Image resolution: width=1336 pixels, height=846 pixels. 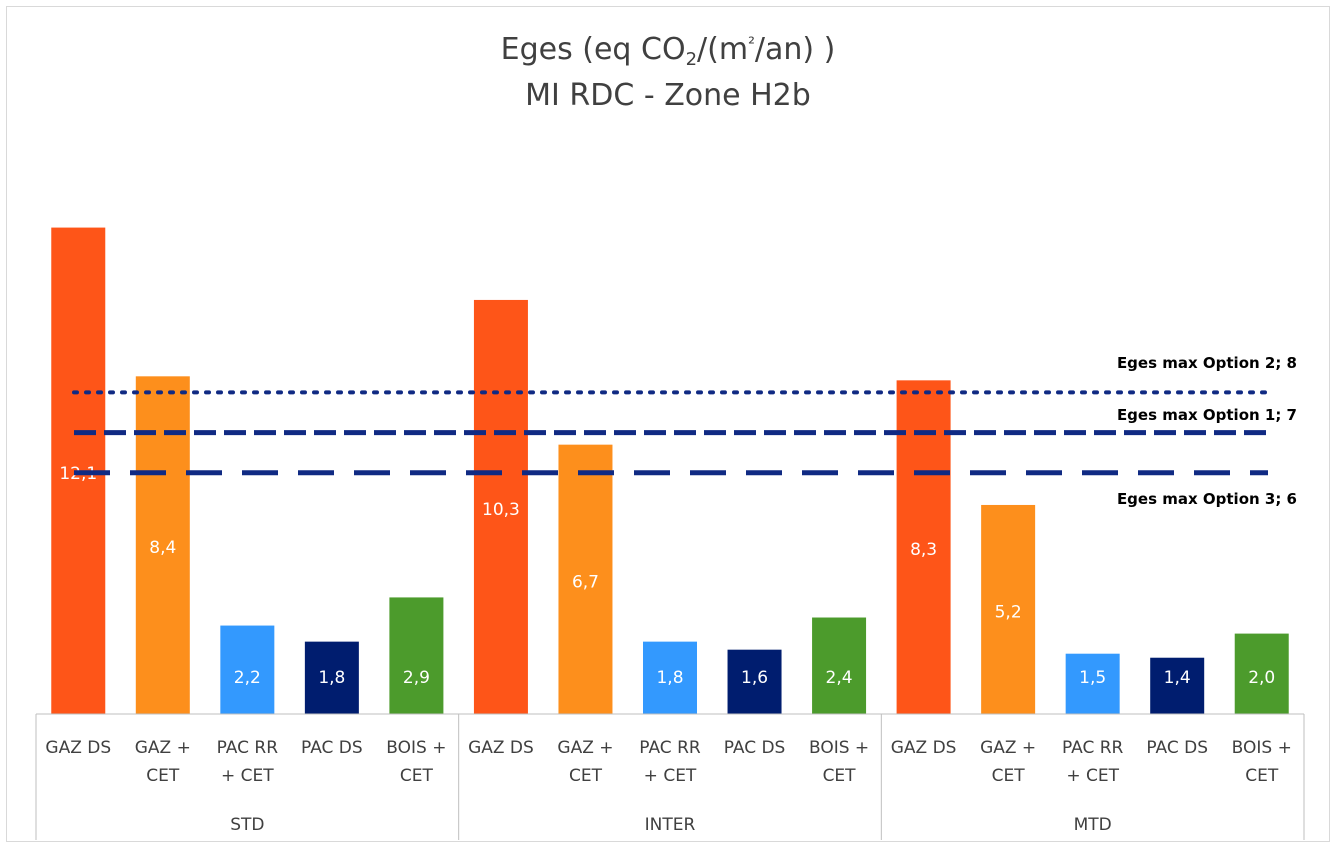 I want to click on data-label: 6,7, so click(x=585, y=582).